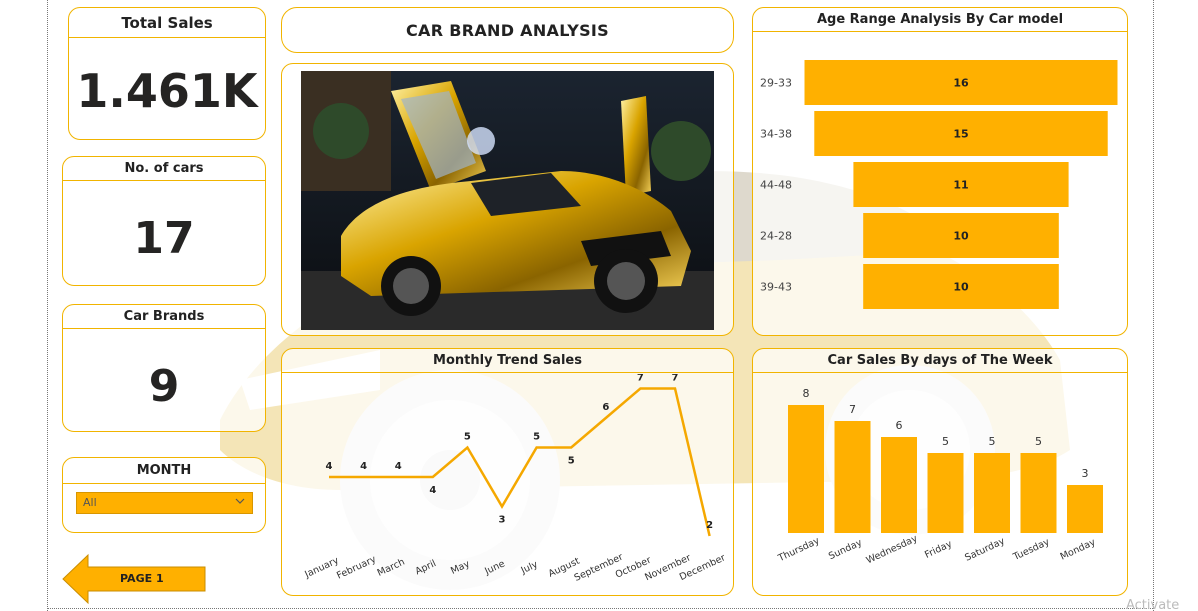 Image resolution: width=1198 pixels, height=611 pixels. What do you see at coordinates (776, 287) in the screenshot?
I see `age-range-label: 39-43` at bounding box center [776, 287].